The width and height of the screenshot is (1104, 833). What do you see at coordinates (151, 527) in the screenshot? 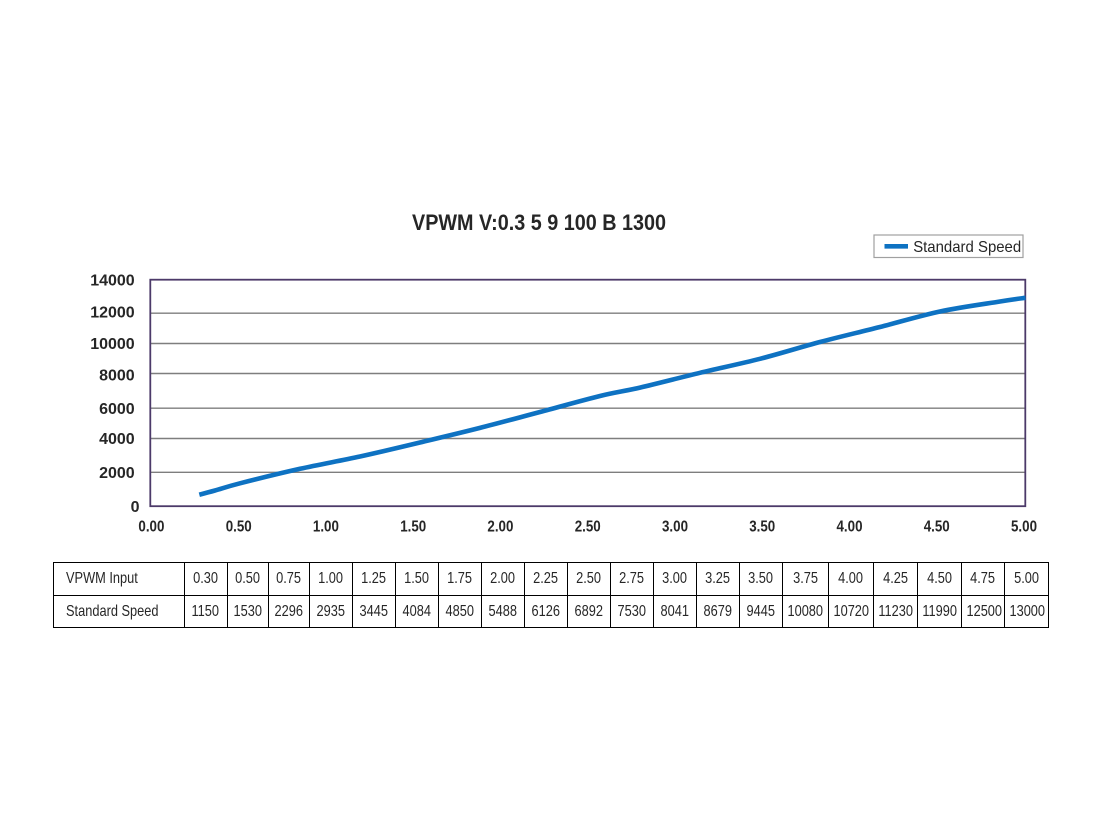
I see `svg-text: 0.00` at bounding box center [151, 527].